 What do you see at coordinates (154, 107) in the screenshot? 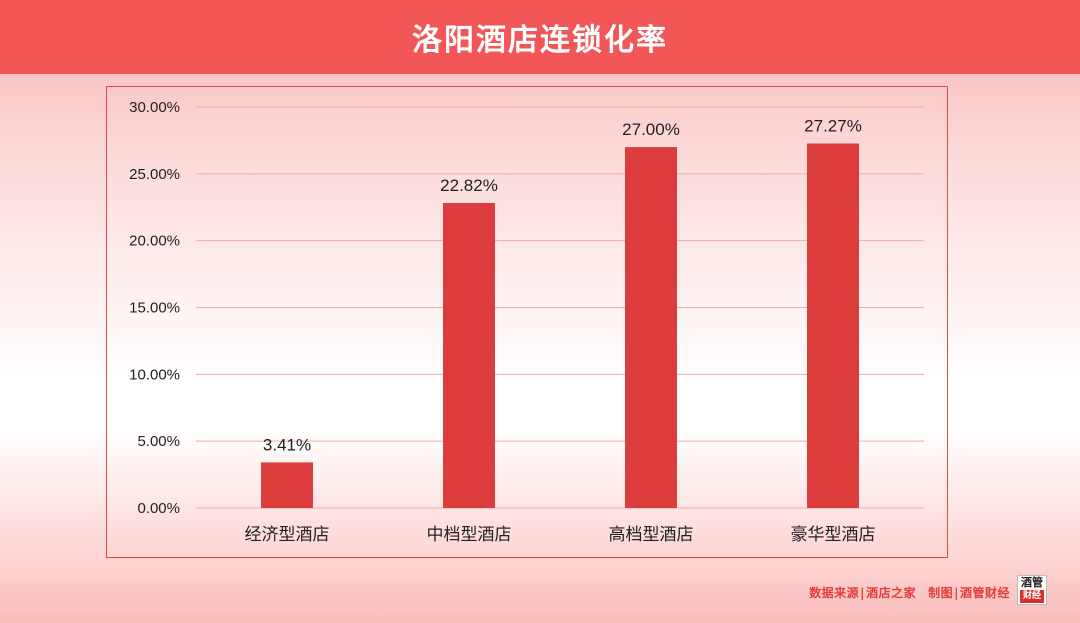
I see `y-tick-label: 30.00%` at bounding box center [154, 107].